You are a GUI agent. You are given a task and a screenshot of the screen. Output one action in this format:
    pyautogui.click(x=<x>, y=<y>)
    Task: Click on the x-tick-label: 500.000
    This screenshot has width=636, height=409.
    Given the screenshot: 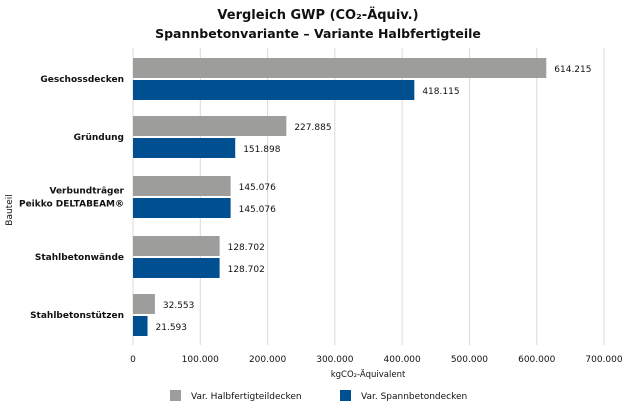 What is the action you would take?
    pyautogui.click(x=469, y=360)
    